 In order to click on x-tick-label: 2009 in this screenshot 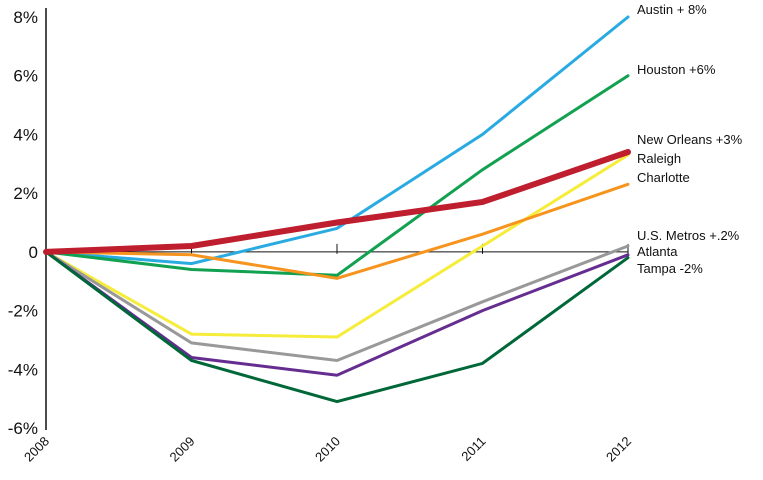, I will do `click(182, 449)`.